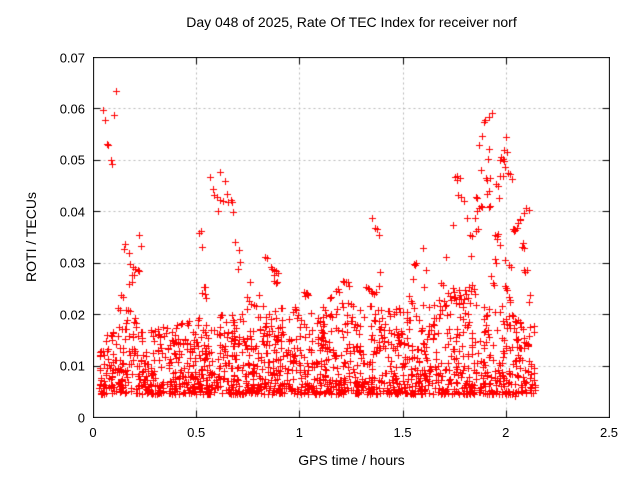 This screenshot has width=640, height=480. What do you see at coordinates (609, 432) in the screenshot?
I see `x-tick-label: 2.5` at bounding box center [609, 432].